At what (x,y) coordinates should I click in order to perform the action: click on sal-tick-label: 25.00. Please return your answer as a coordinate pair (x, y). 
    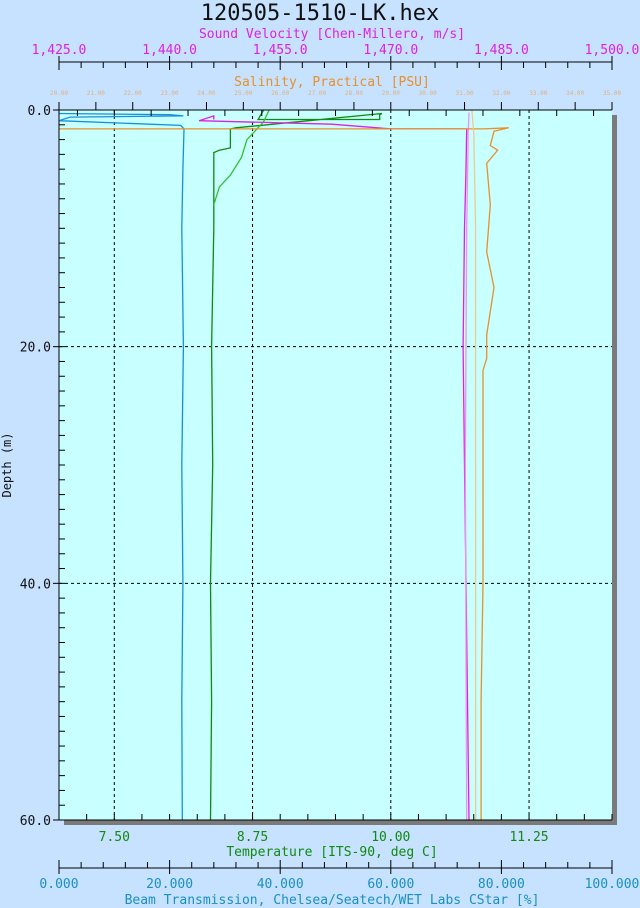
    Looking at the image, I should click on (243, 93).